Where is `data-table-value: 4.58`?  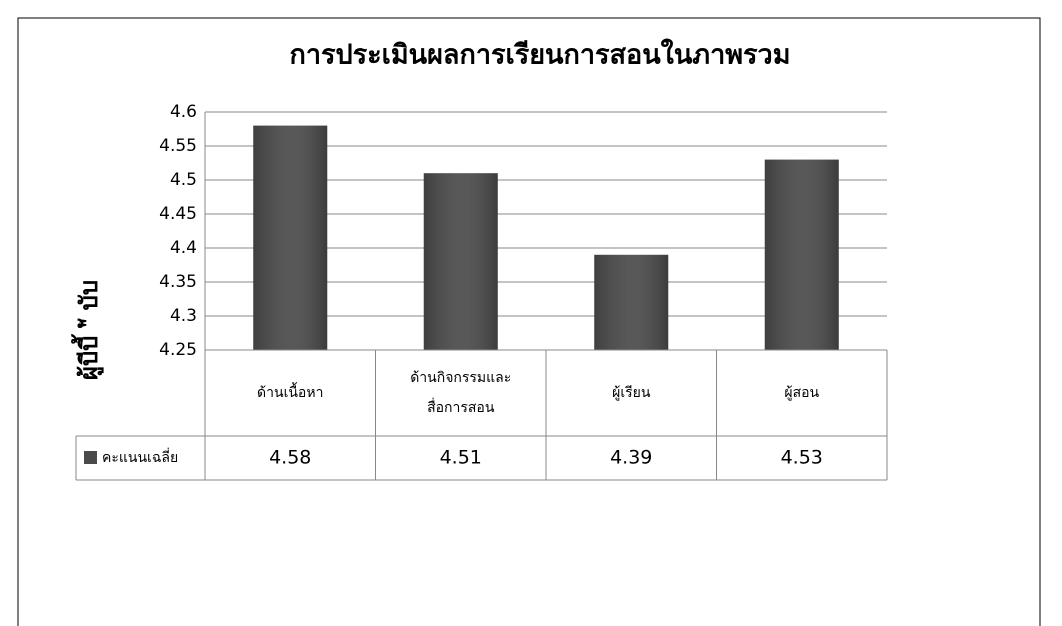 data-table-value: 4.58 is located at coordinates (290, 458).